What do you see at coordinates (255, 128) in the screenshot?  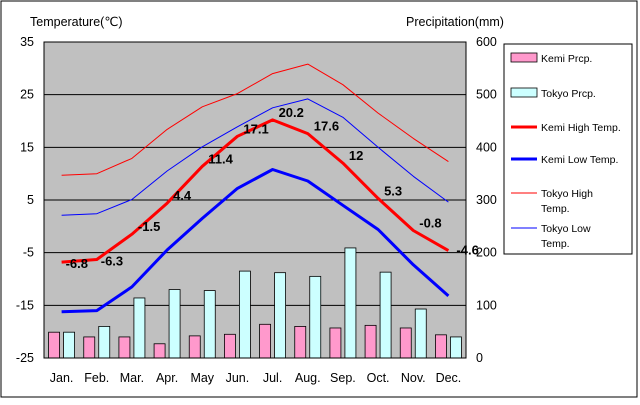 I see `data-label-kemi-high: 17.1` at bounding box center [255, 128].